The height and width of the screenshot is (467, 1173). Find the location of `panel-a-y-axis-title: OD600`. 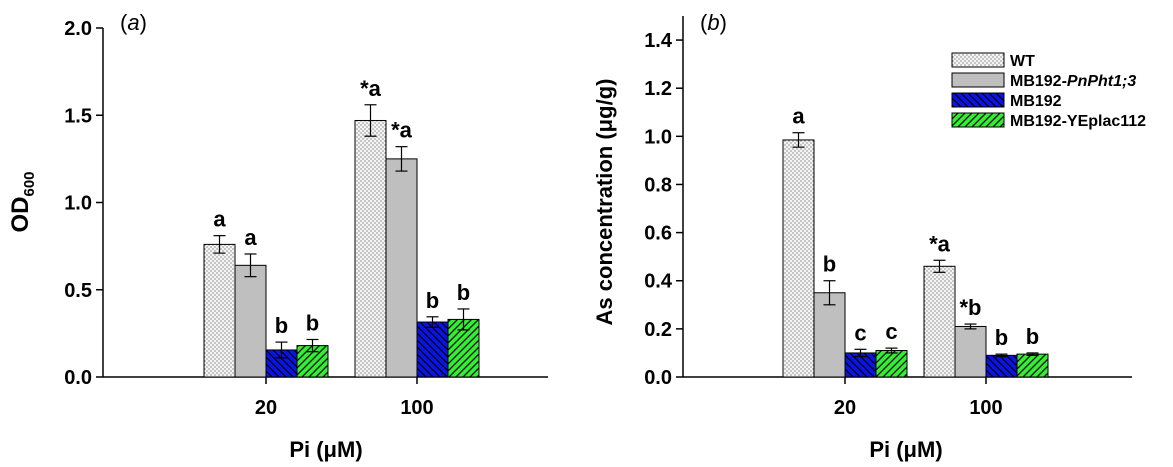

panel-a-y-axis-title: OD600 is located at coordinates (22, 201).